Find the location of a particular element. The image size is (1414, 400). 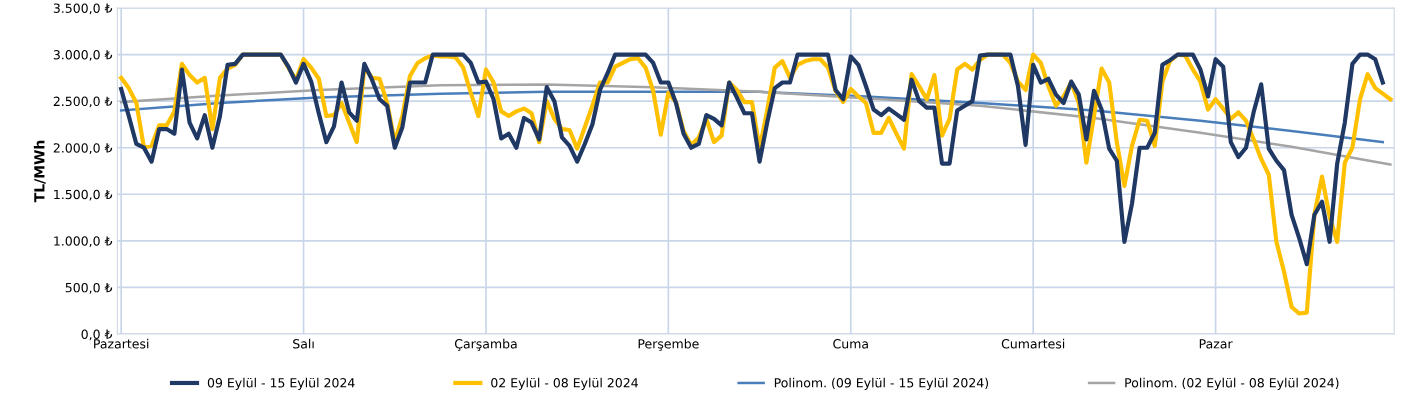

legend-label: Polinom. (09 Eylül - 15 Eylül 2024) is located at coordinates (881, 383).